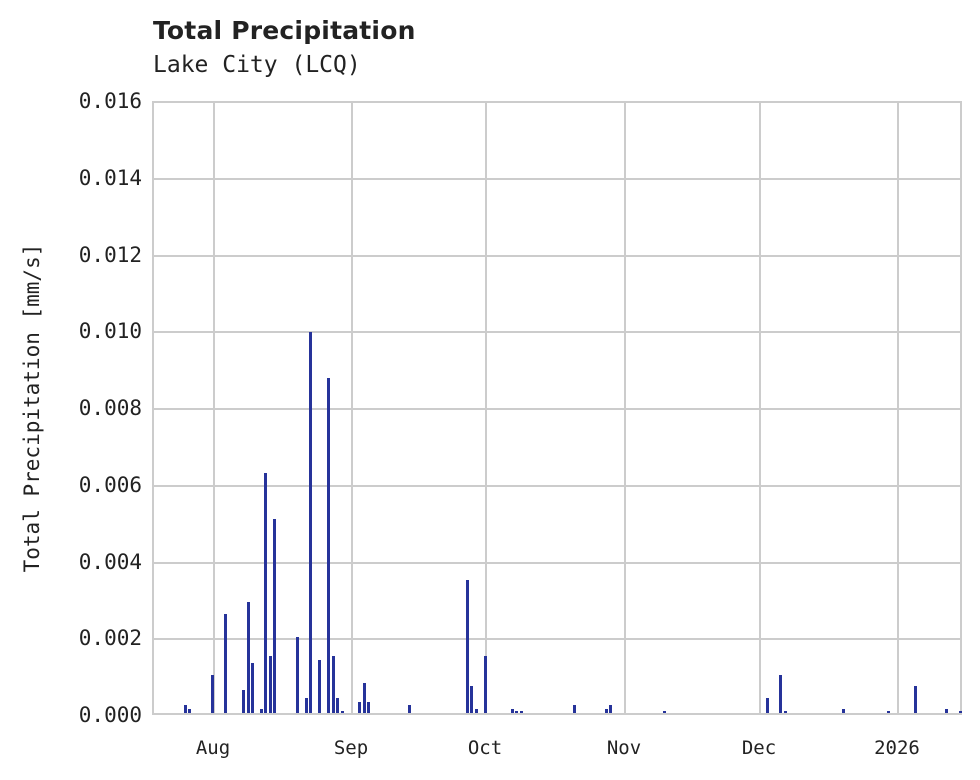 This screenshot has width=980, height=780. Describe the element at coordinates (760, 408) in the screenshot. I see `gridline-dec` at that location.